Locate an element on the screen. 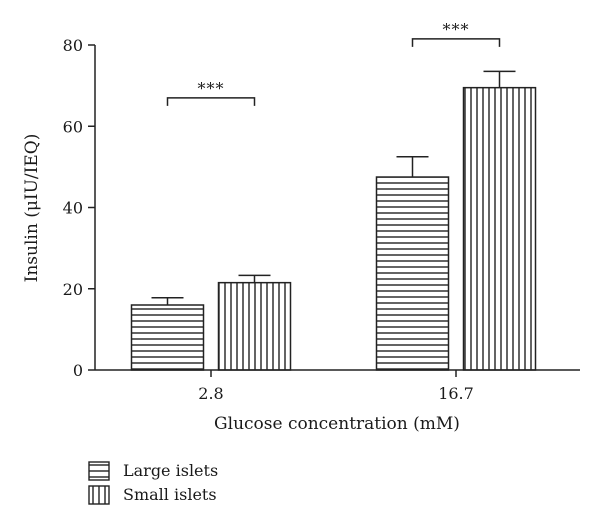 The height and width of the screenshot is (531, 600). significance-label-0: *** is located at coordinates (211, 88).